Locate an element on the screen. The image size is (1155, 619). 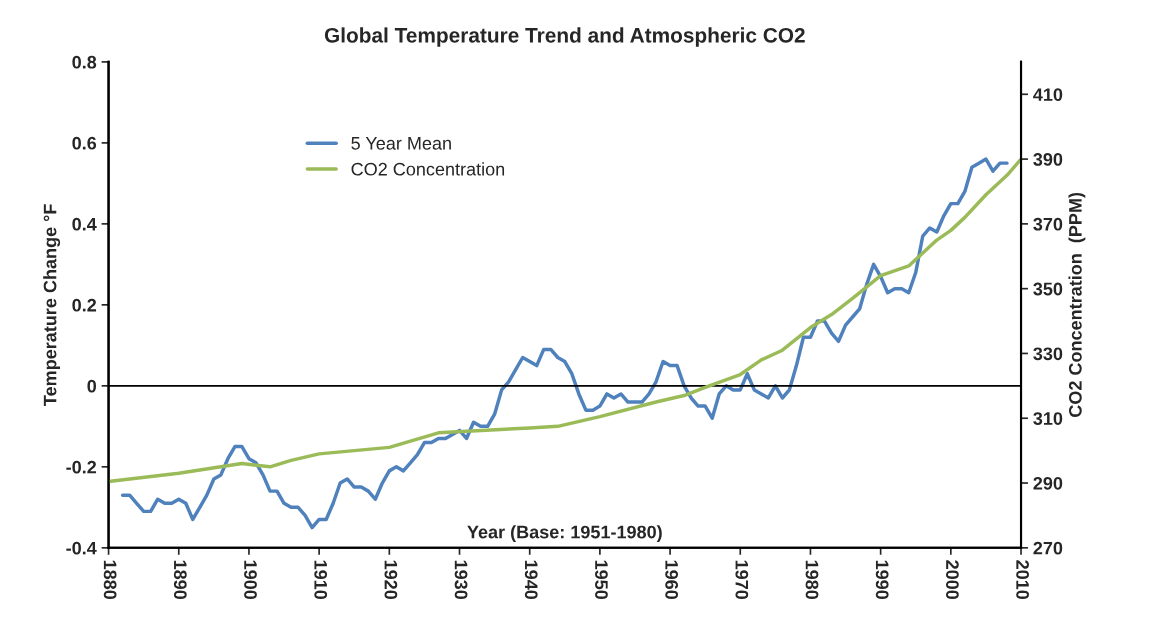
x-tick-label: 1880 is located at coordinates (110, 580).